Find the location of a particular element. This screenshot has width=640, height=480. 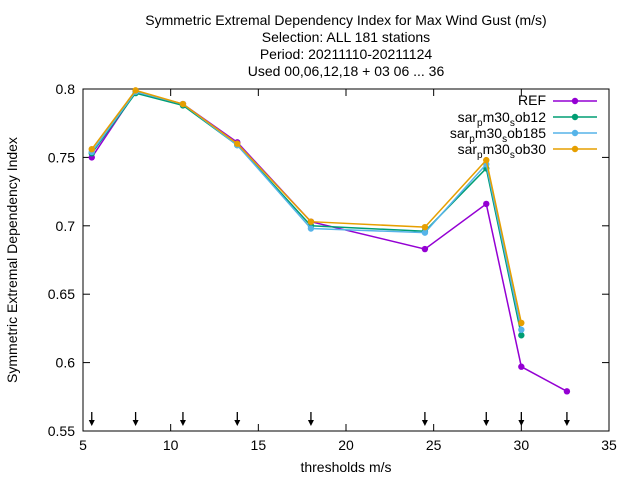

legend-label-ref: REF is located at coordinates (532, 100).